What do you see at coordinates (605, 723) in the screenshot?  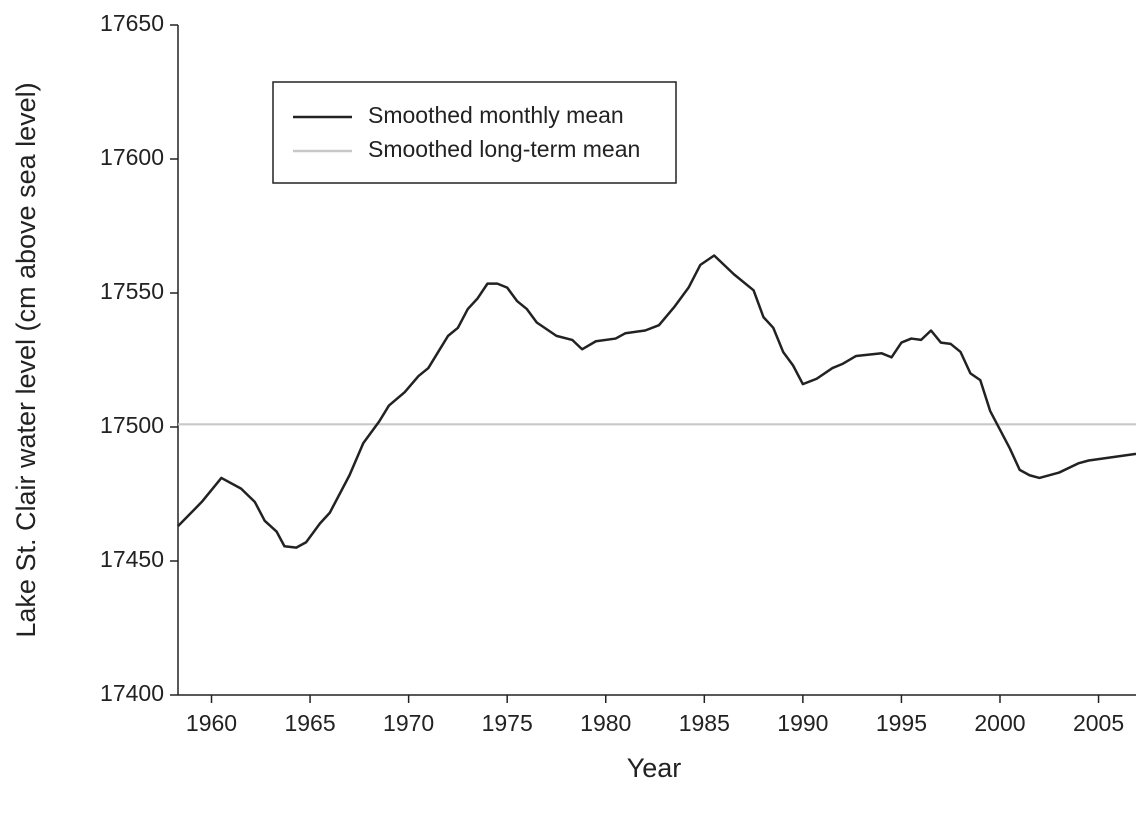 I see `x-tick-label: 1980` at bounding box center [605, 723].